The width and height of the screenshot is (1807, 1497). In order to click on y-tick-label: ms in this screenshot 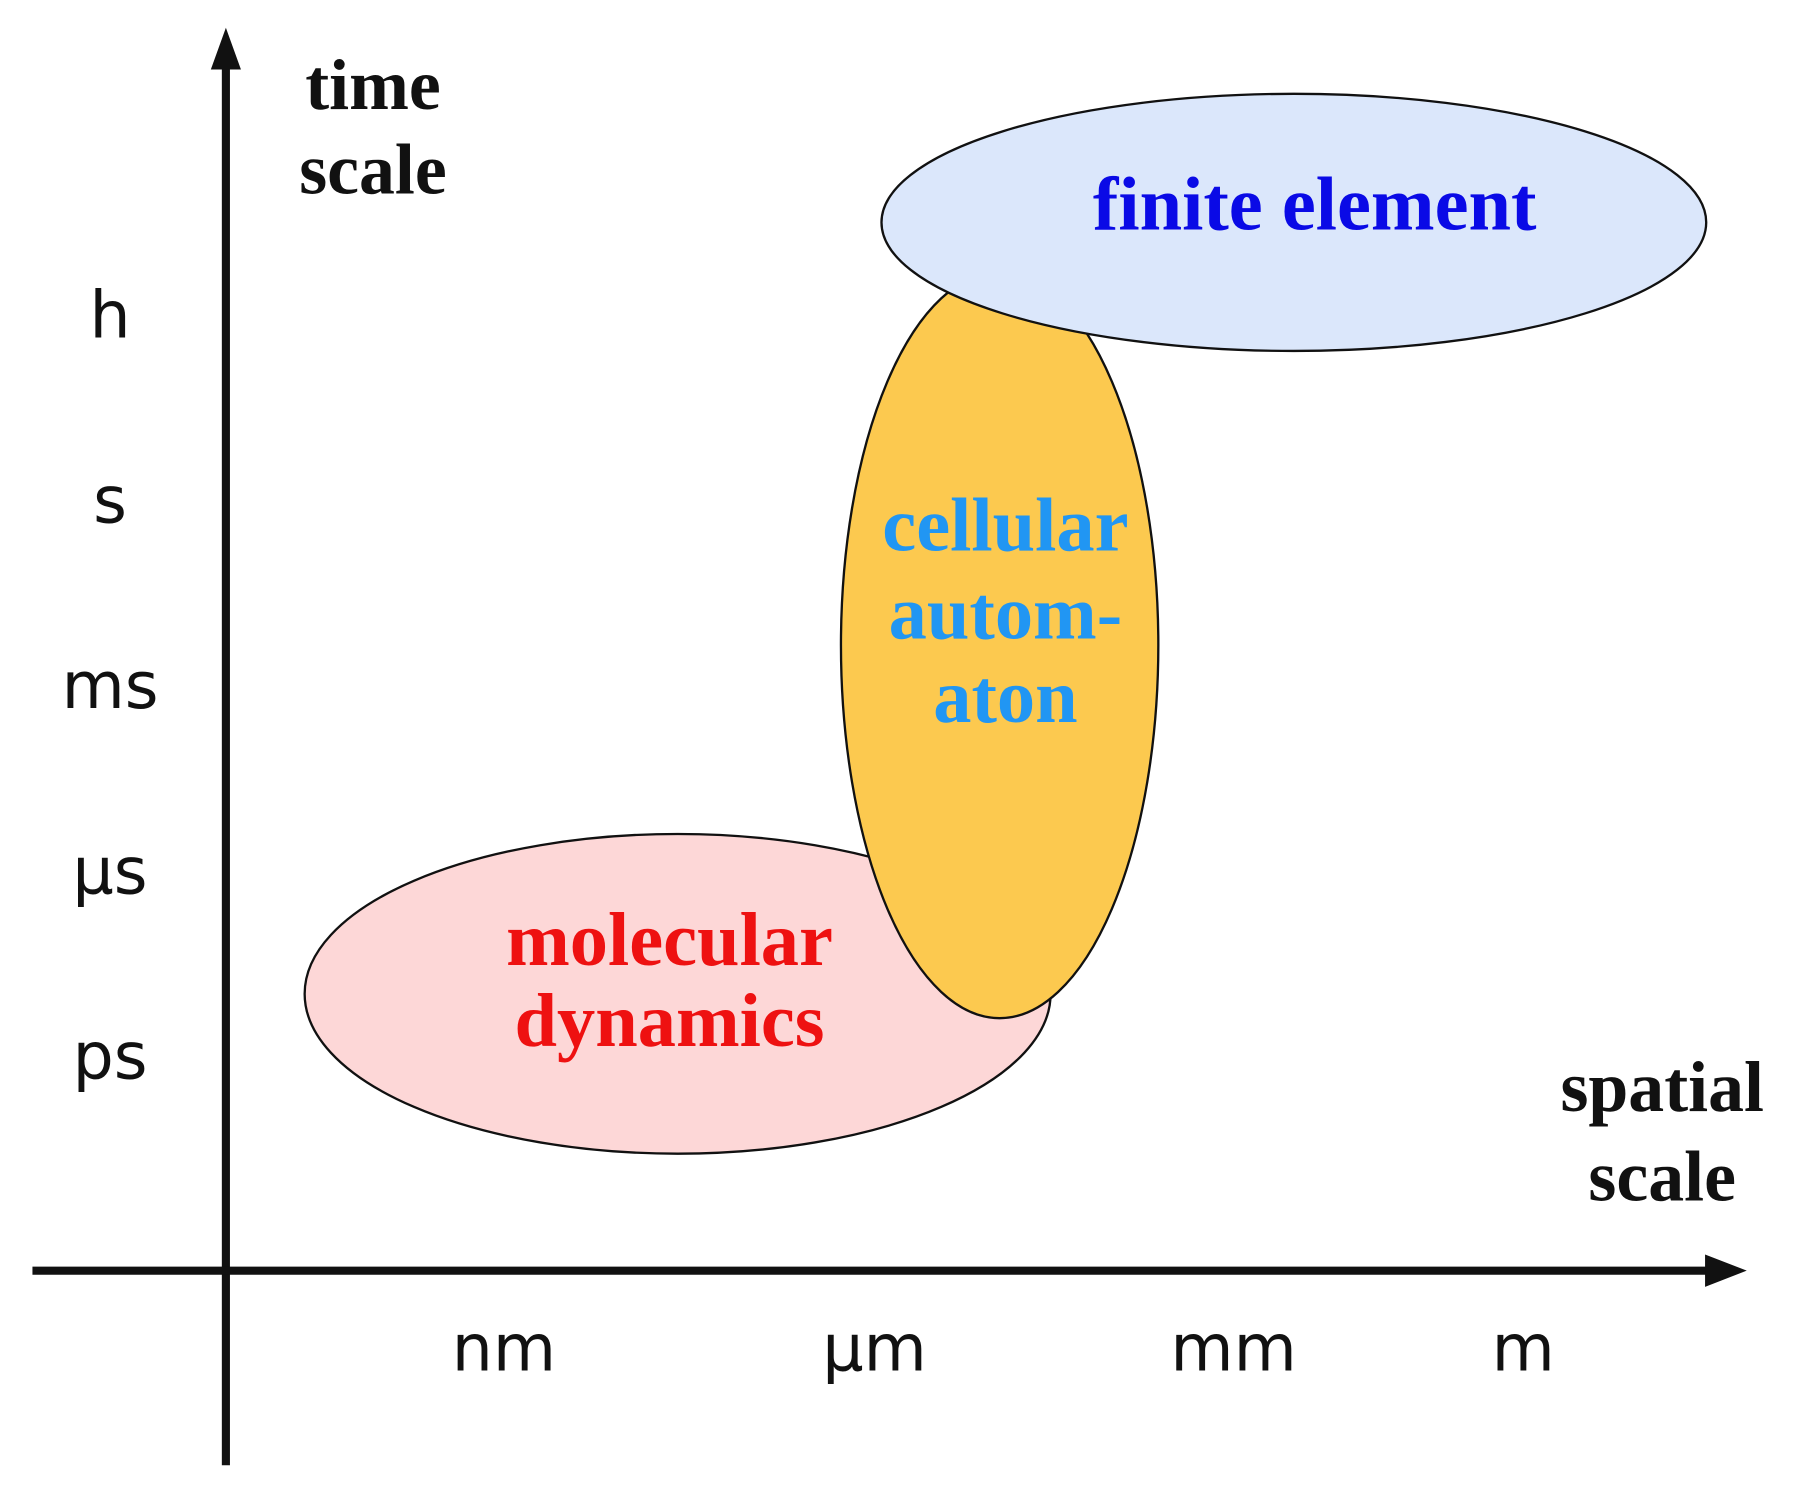, I will do `click(110, 686)`.